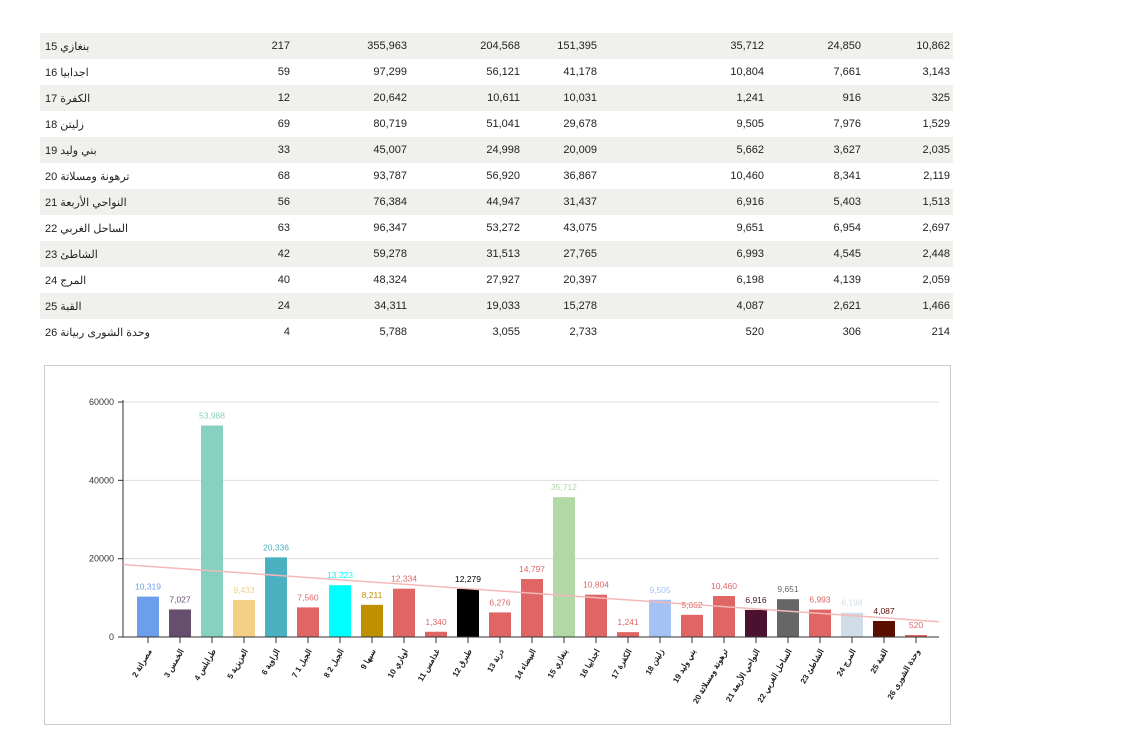 The height and width of the screenshot is (751, 1125). What do you see at coordinates (372, 595) in the screenshot?
I see `bar-value-label: 8,211` at bounding box center [372, 595].